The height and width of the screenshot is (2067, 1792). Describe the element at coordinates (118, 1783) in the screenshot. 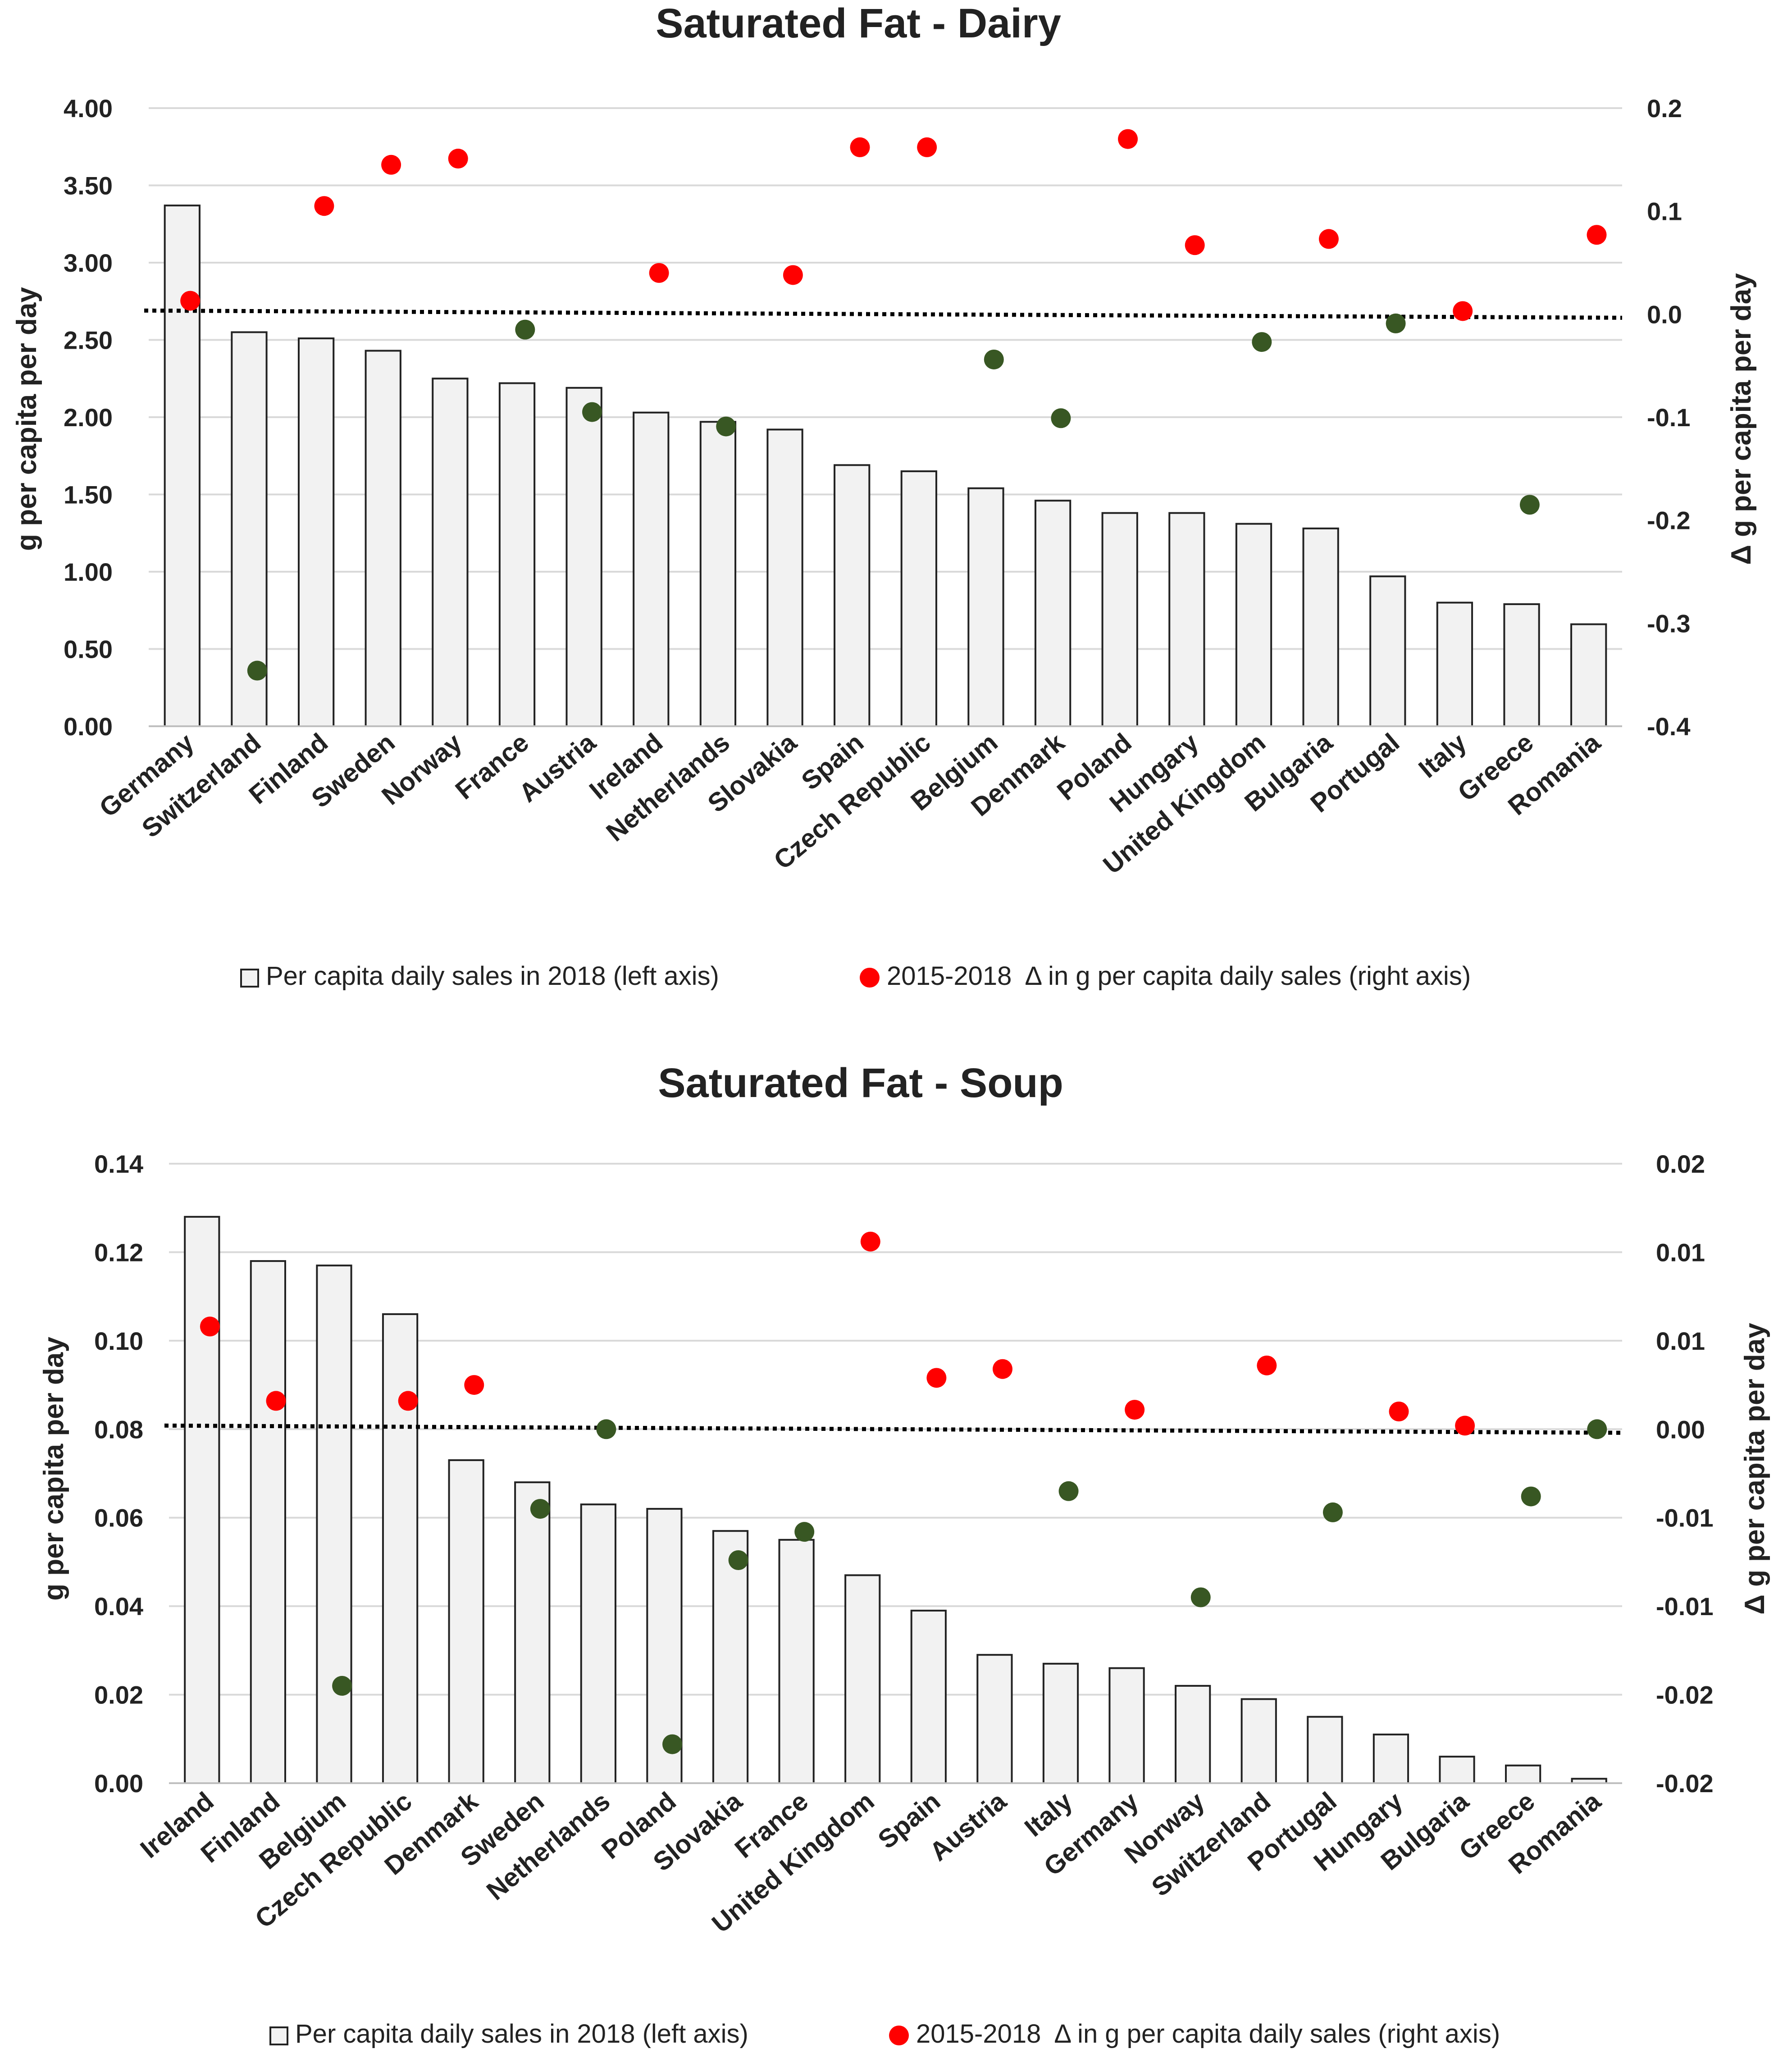

I see `left-tick-label: 0.00` at that location.